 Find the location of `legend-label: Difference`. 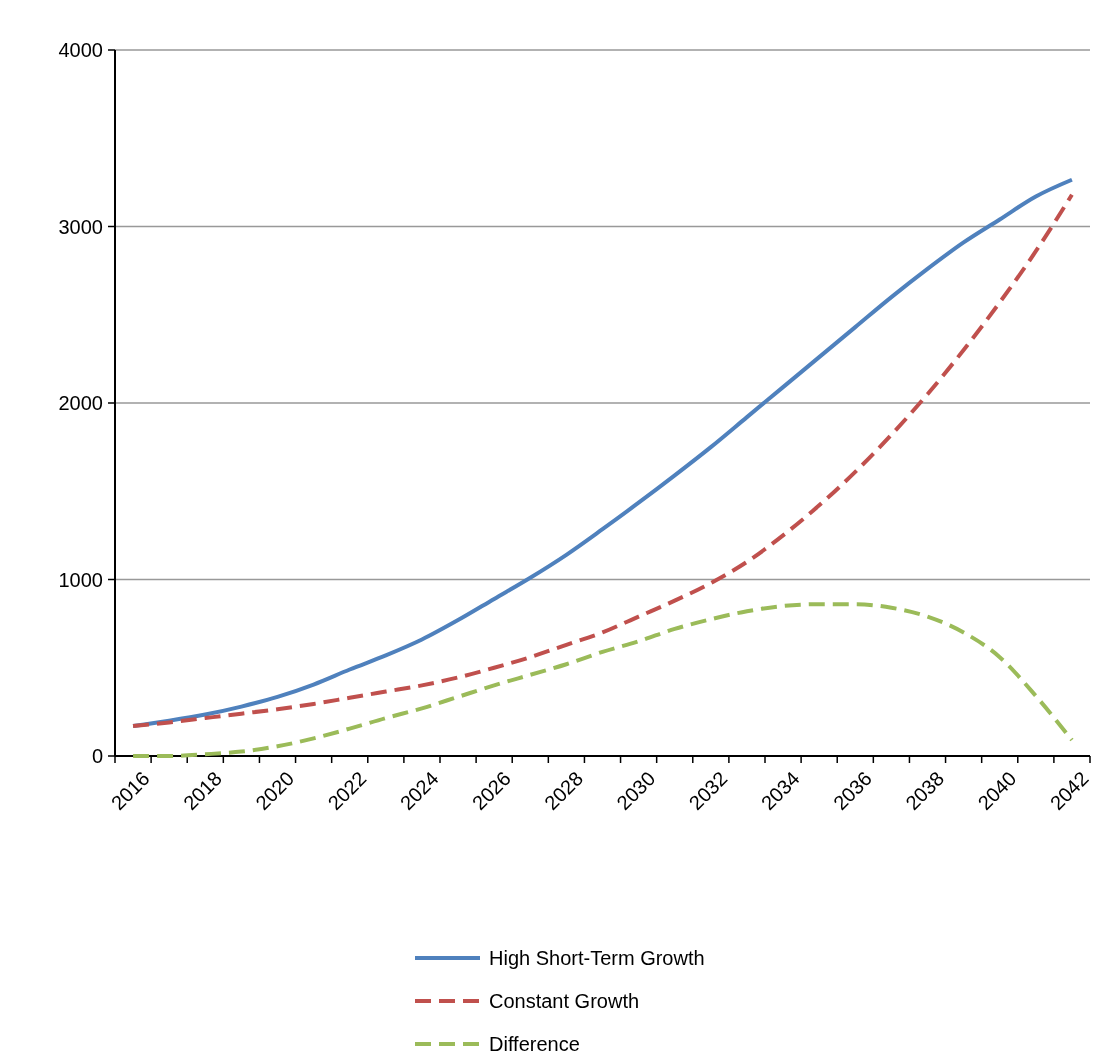

legend-label: Difference is located at coordinates (534, 1044).